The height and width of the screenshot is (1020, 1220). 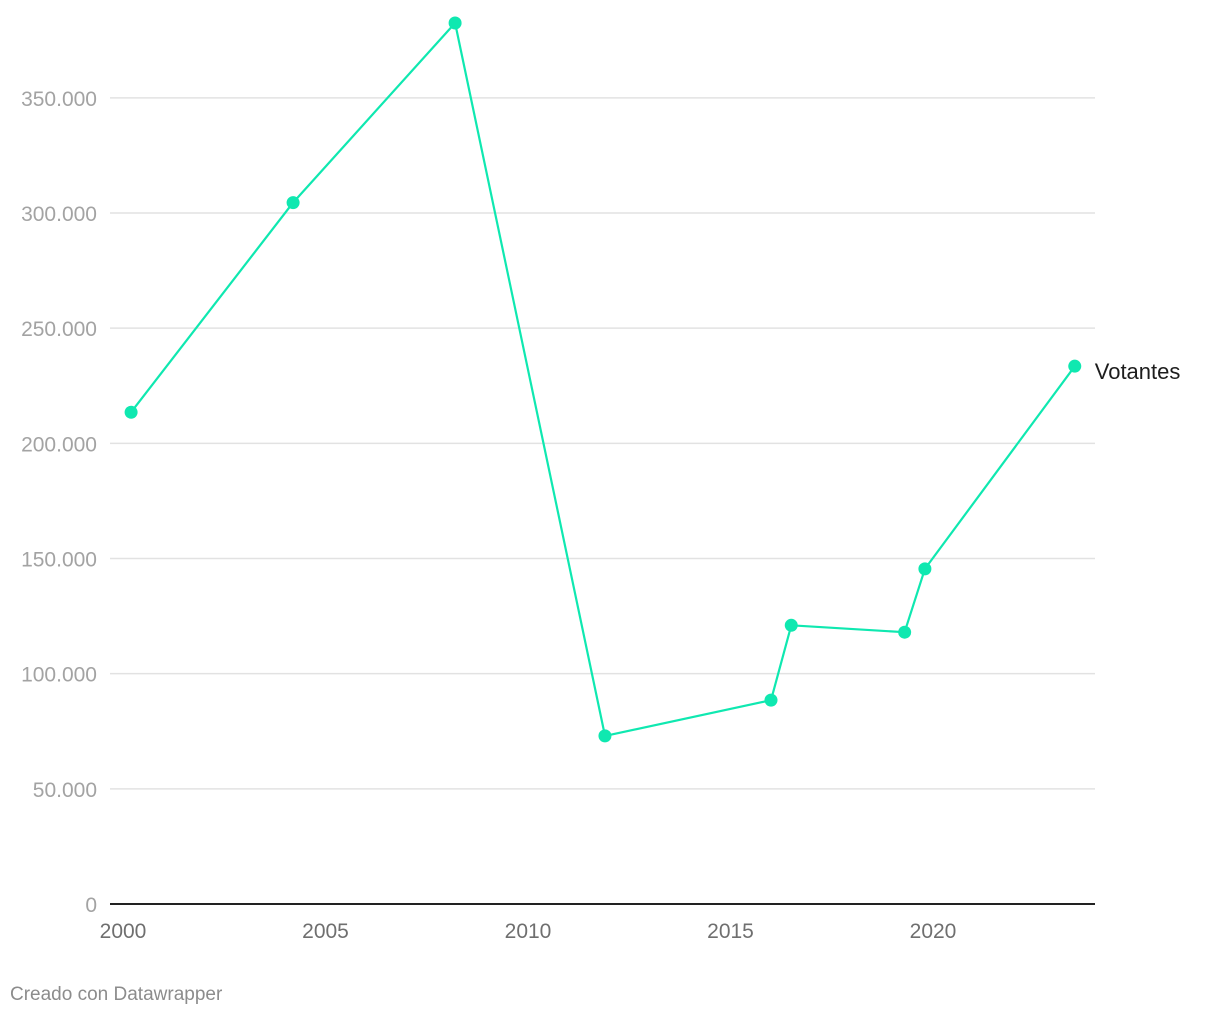 I want to click on x-tick-label: 2020, so click(x=933, y=931).